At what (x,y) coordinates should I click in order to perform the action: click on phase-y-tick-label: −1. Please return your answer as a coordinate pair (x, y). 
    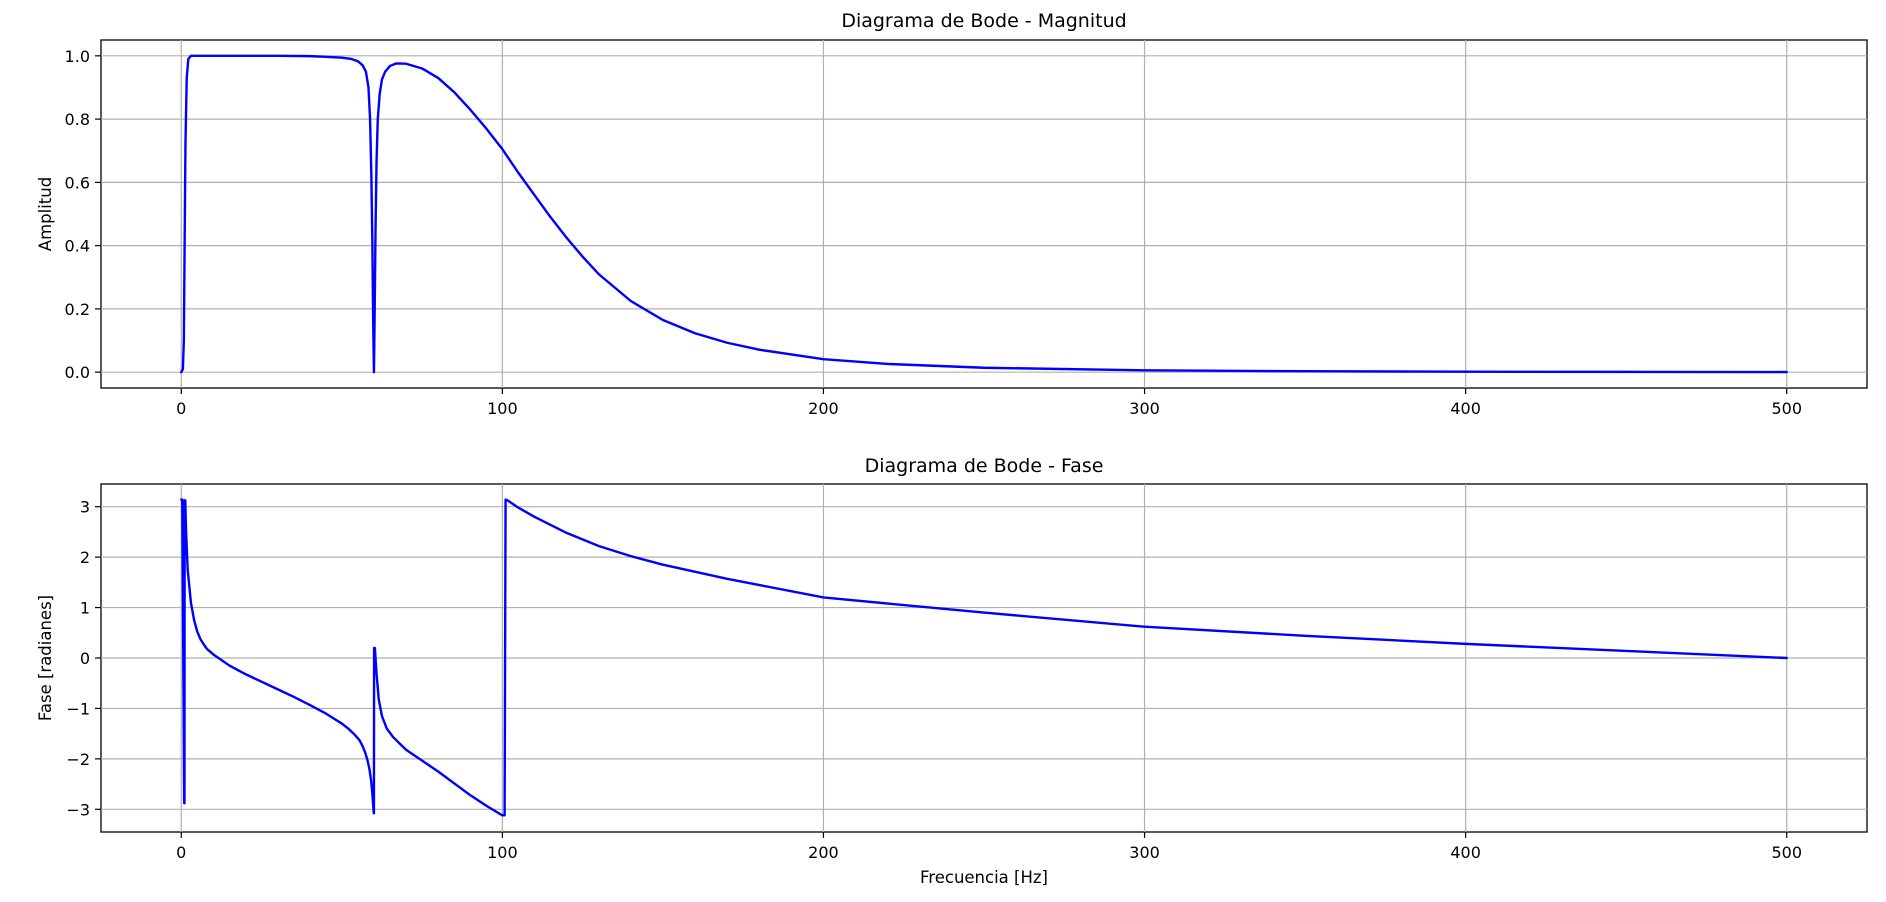
    Looking at the image, I should click on (78, 708).